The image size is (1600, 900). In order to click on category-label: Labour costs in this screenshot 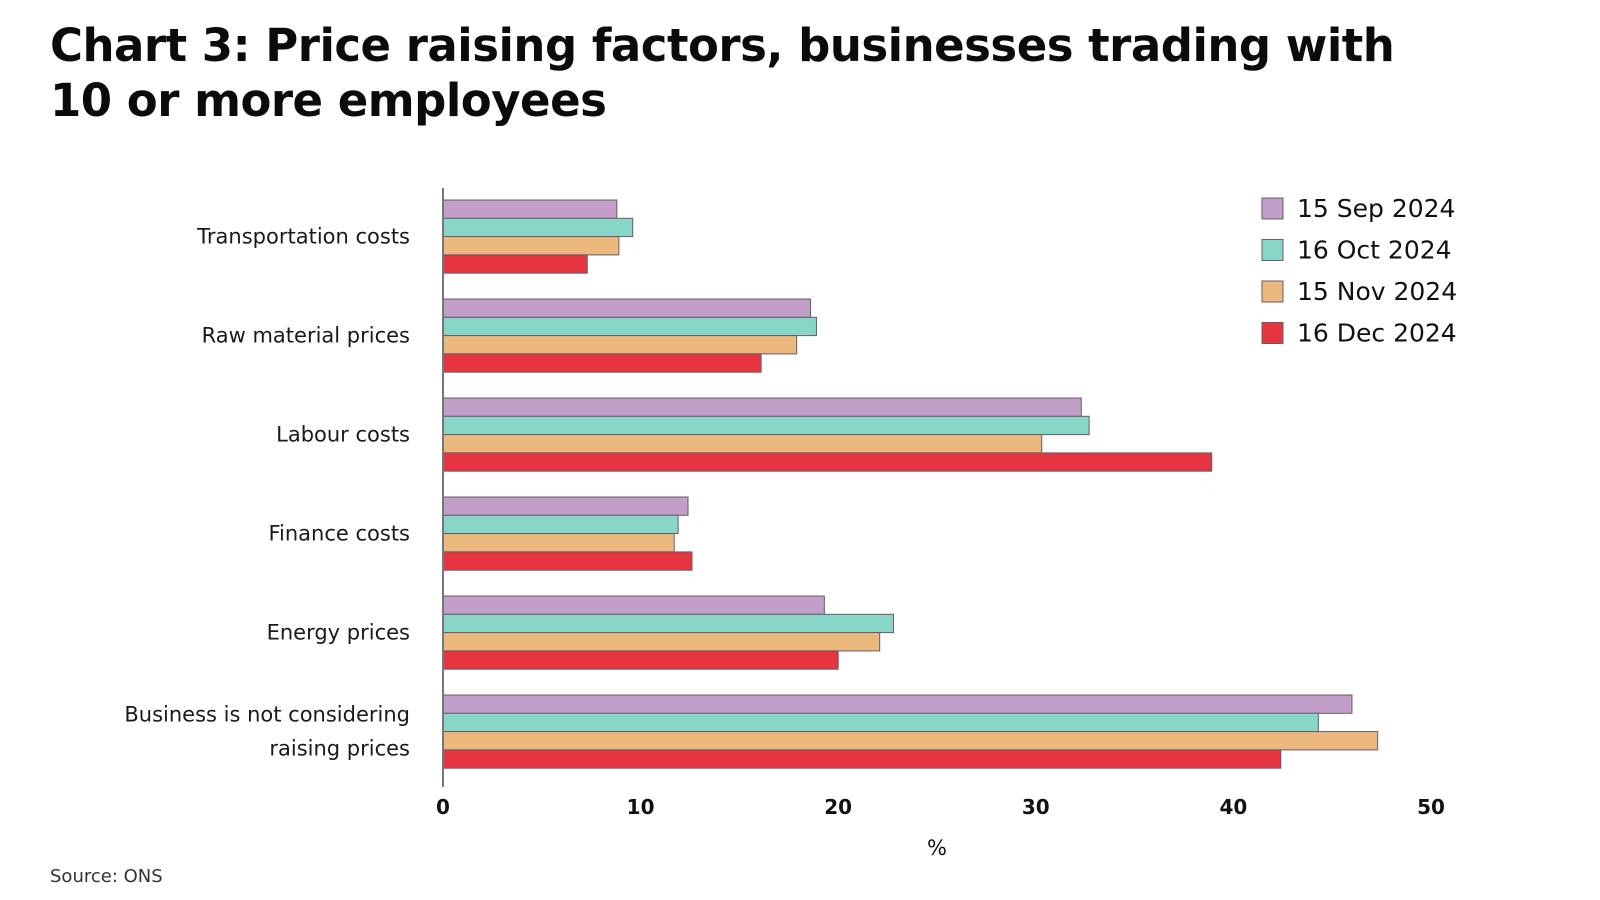, I will do `click(343, 435)`.